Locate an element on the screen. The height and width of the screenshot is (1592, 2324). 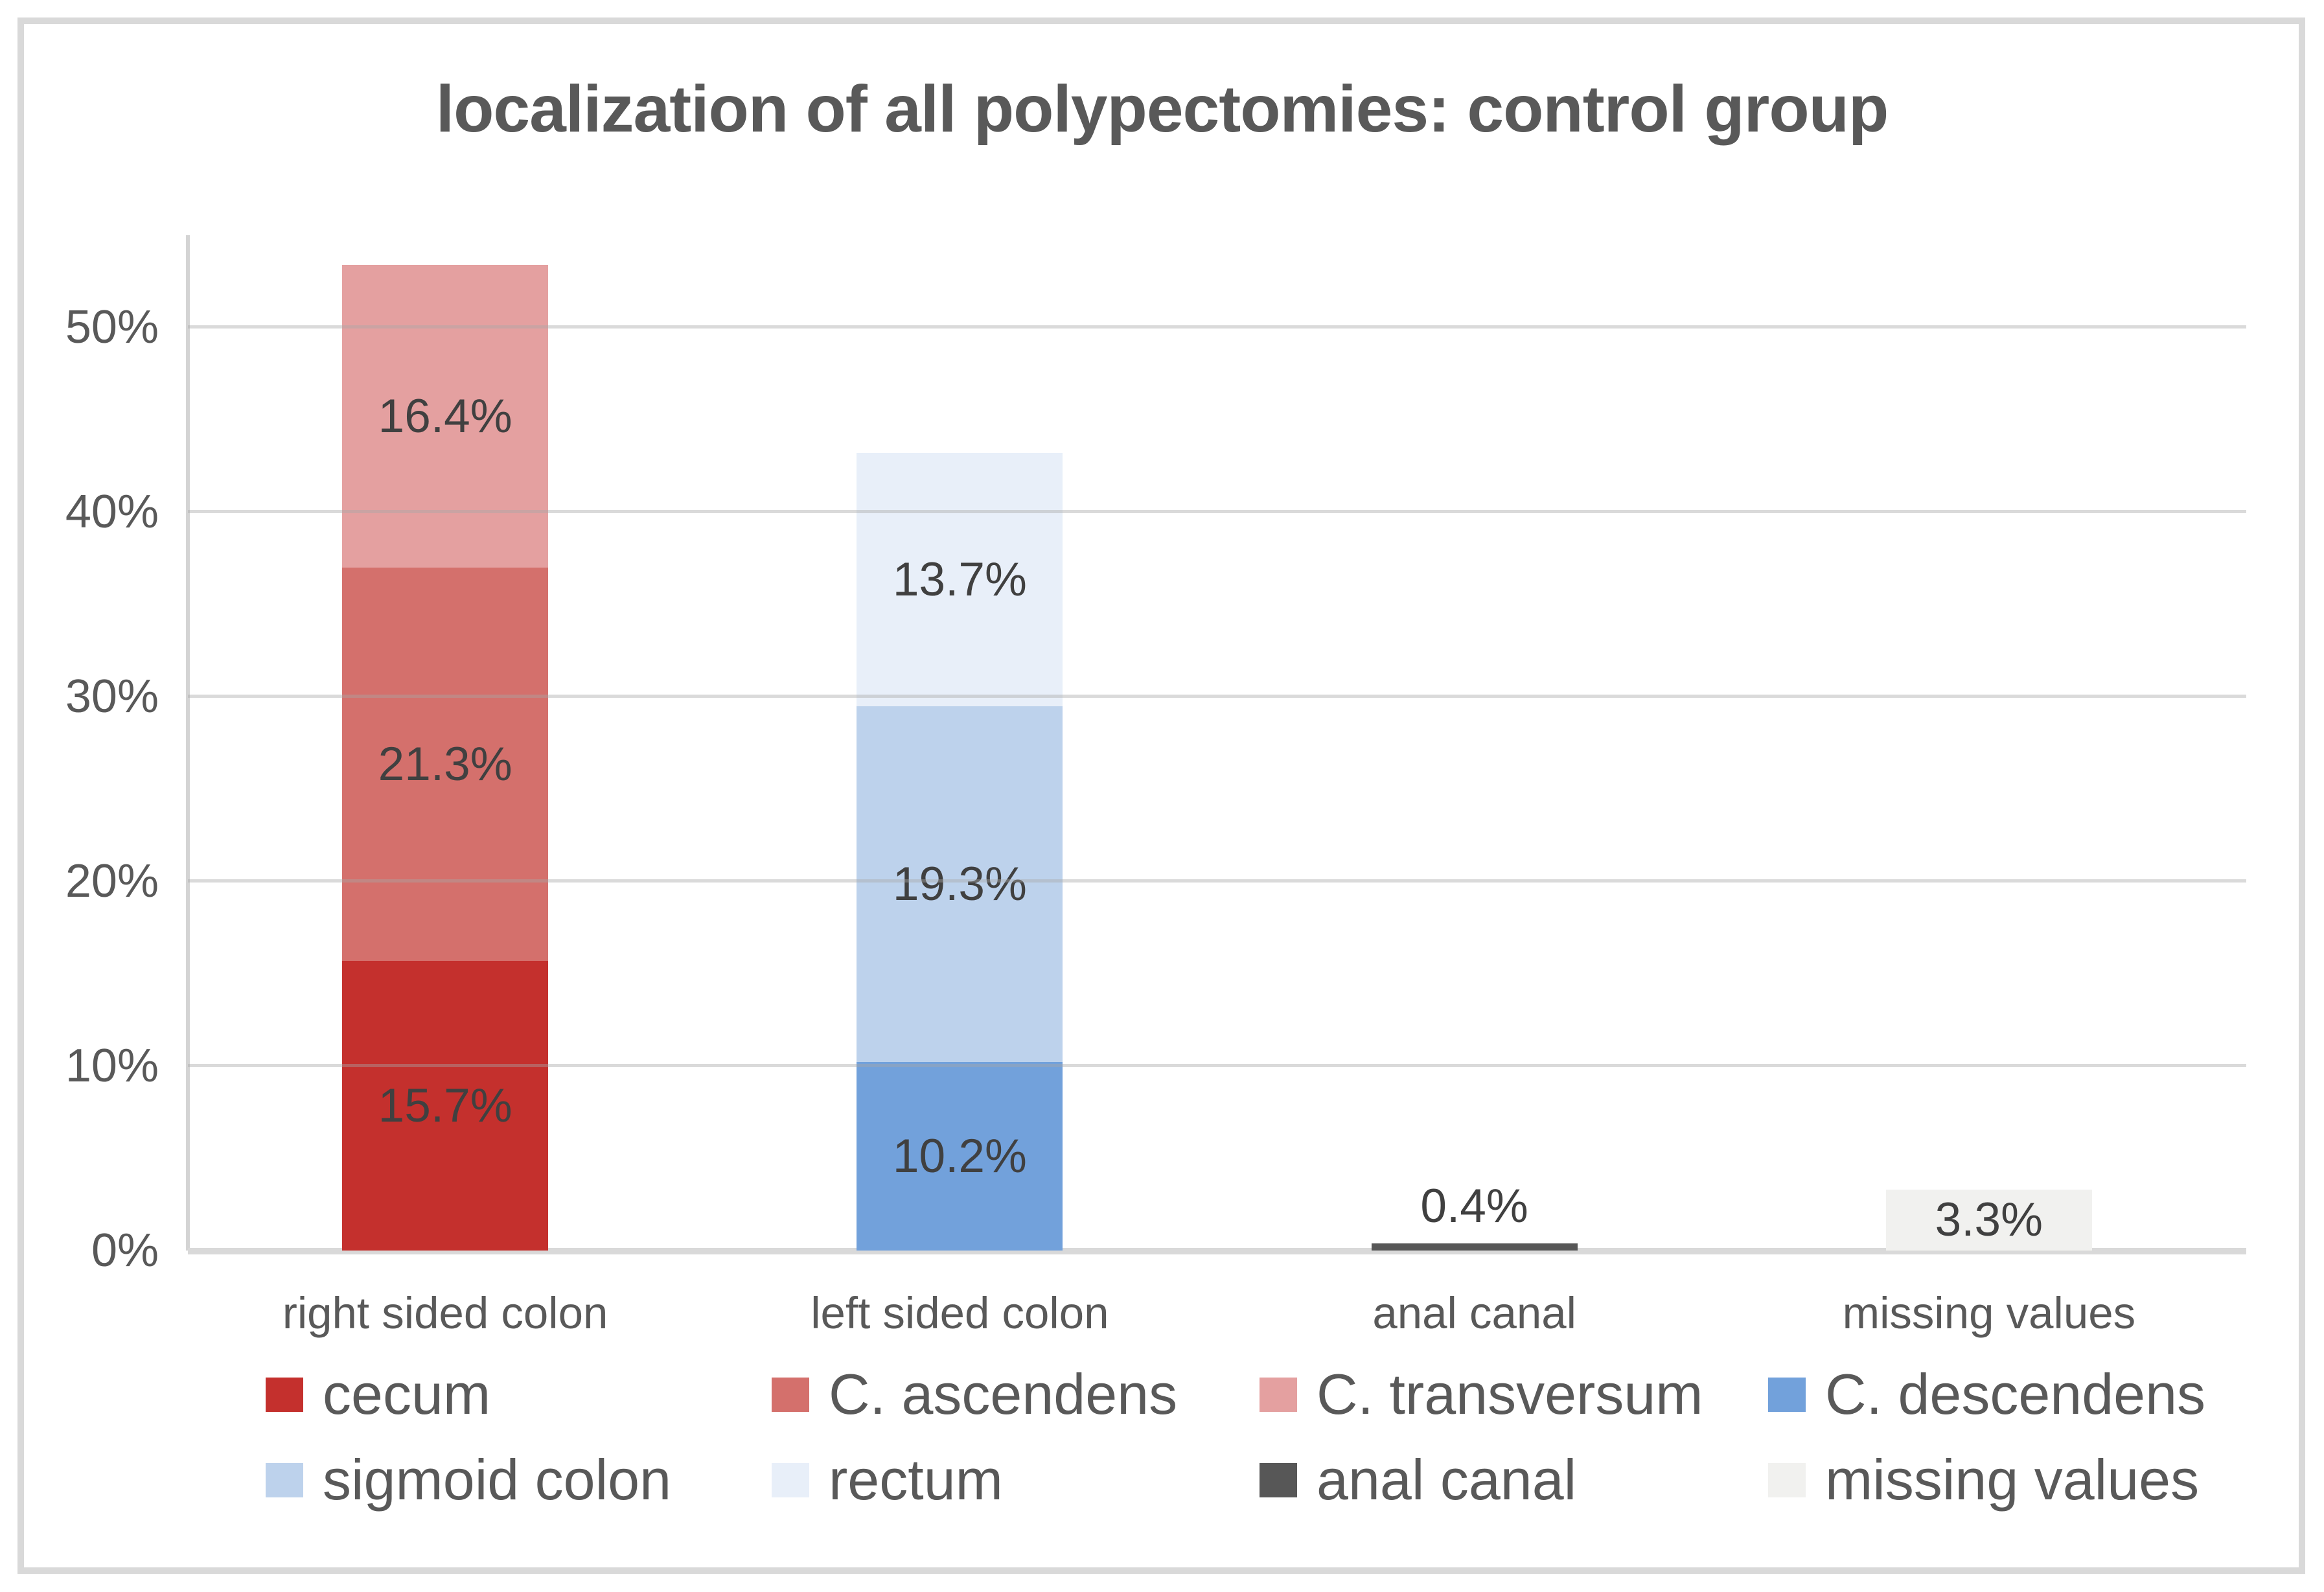
legend-item-sigmoid-colon: sigmoid colon is located at coordinates (469, 1480).